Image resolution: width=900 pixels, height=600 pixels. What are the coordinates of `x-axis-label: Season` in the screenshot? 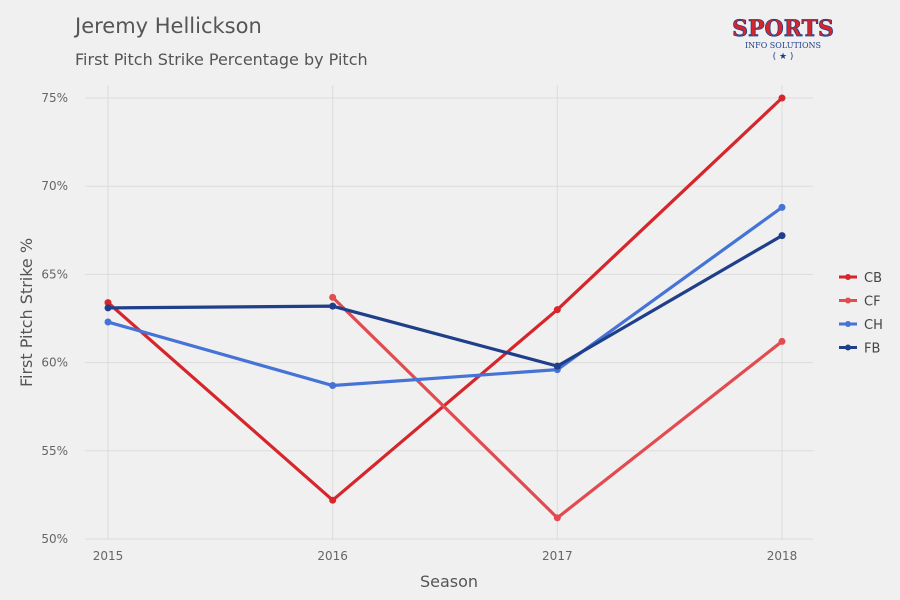 It's located at (449, 581).